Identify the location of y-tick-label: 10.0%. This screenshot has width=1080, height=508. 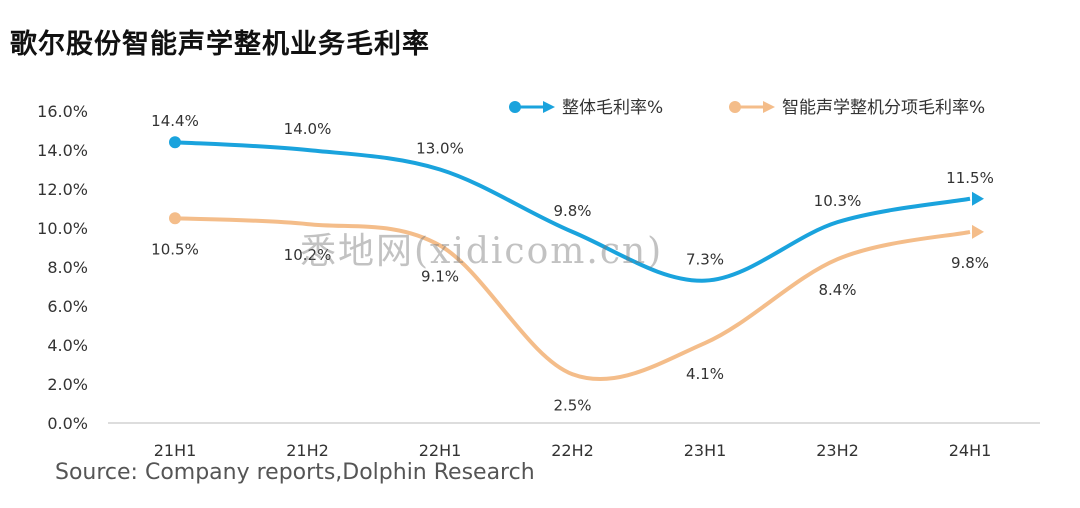
(62, 228).